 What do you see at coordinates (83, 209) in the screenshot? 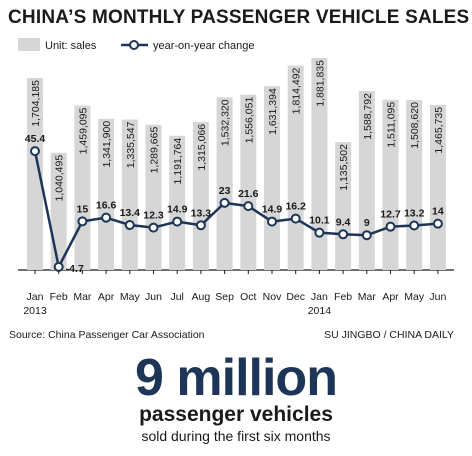
I see `yoy-value-label: 15` at bounding box center [83, 209].